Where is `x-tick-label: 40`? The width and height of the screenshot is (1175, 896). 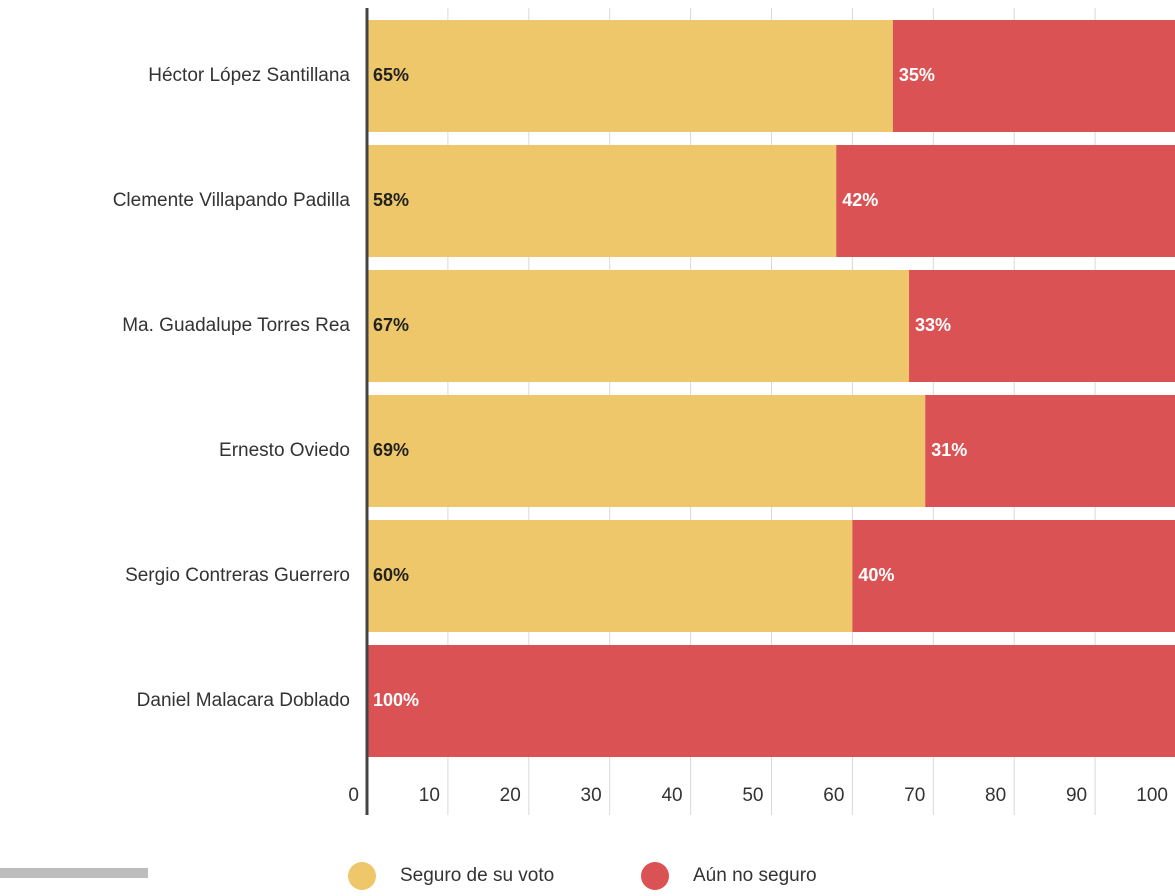 x-tick-label: 40 is located at coordinates (671, 795).